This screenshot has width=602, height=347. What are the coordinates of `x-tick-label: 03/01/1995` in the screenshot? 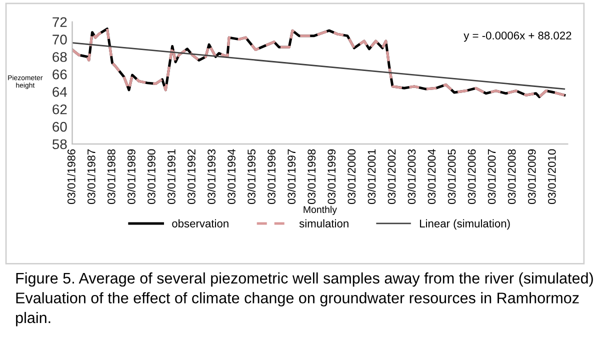 It's located at (251, 176).